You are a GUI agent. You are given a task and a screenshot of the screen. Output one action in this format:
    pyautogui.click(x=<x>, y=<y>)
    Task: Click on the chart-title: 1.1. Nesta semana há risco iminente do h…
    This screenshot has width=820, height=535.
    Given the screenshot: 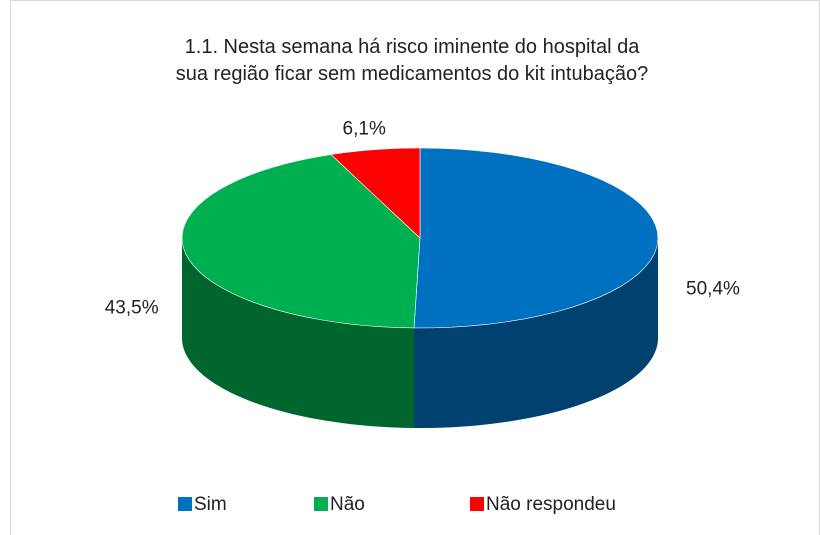 What is the action you would take?
    pyautogui.click(x=412, y=60)
    